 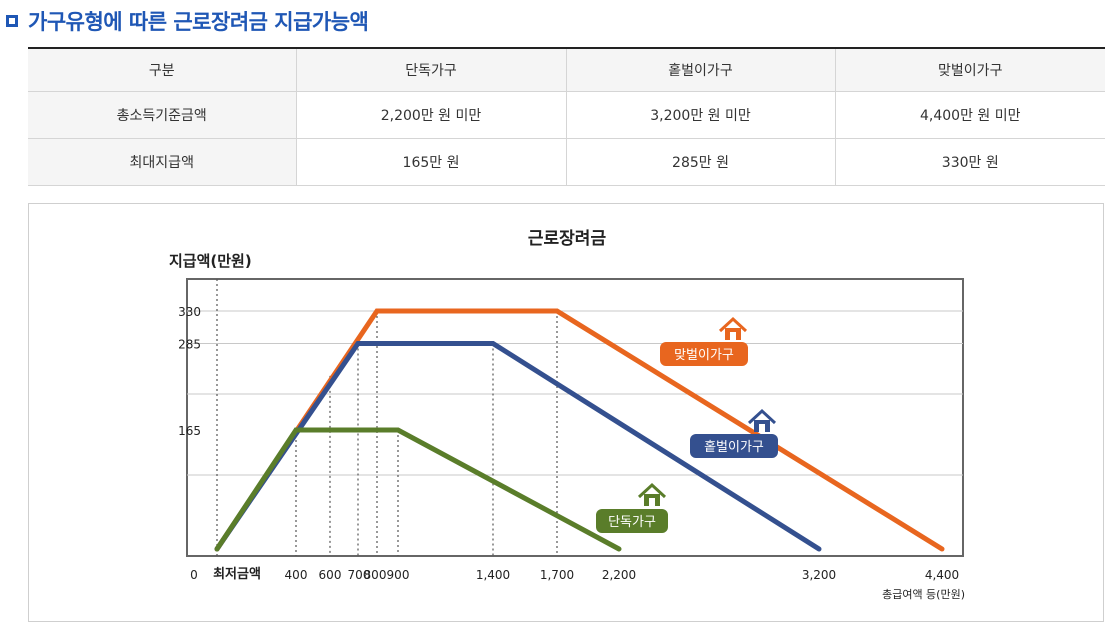 What do you see at coordinates (970, 70) in the screenshot?
I see `column-header: 맞벌이가구` at bounding box center [970, 70].